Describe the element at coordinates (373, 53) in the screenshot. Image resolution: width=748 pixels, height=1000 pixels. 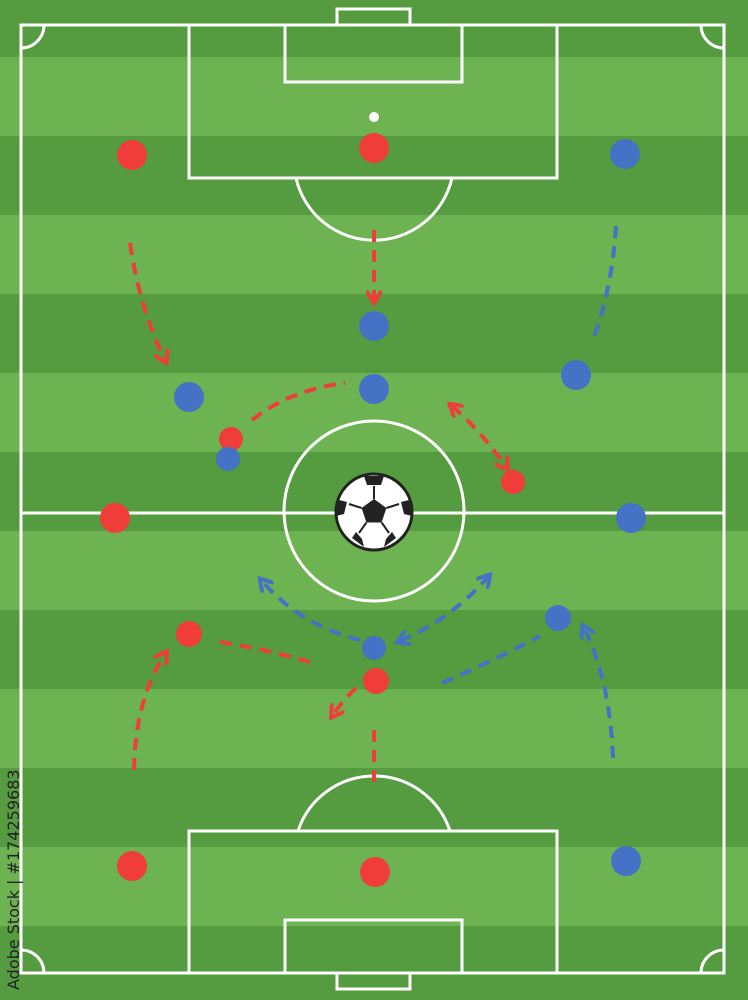
I see `top-goal-area` at that location.